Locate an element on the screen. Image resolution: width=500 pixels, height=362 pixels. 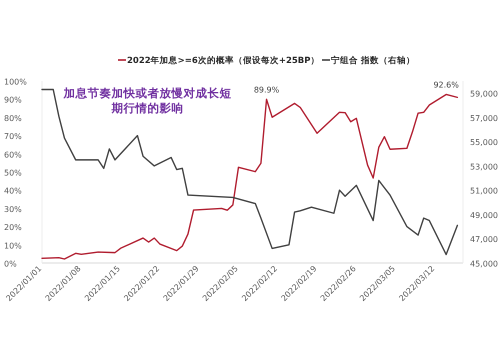
y2-tick-label: 49,000 is located at coordinates (484, 215).